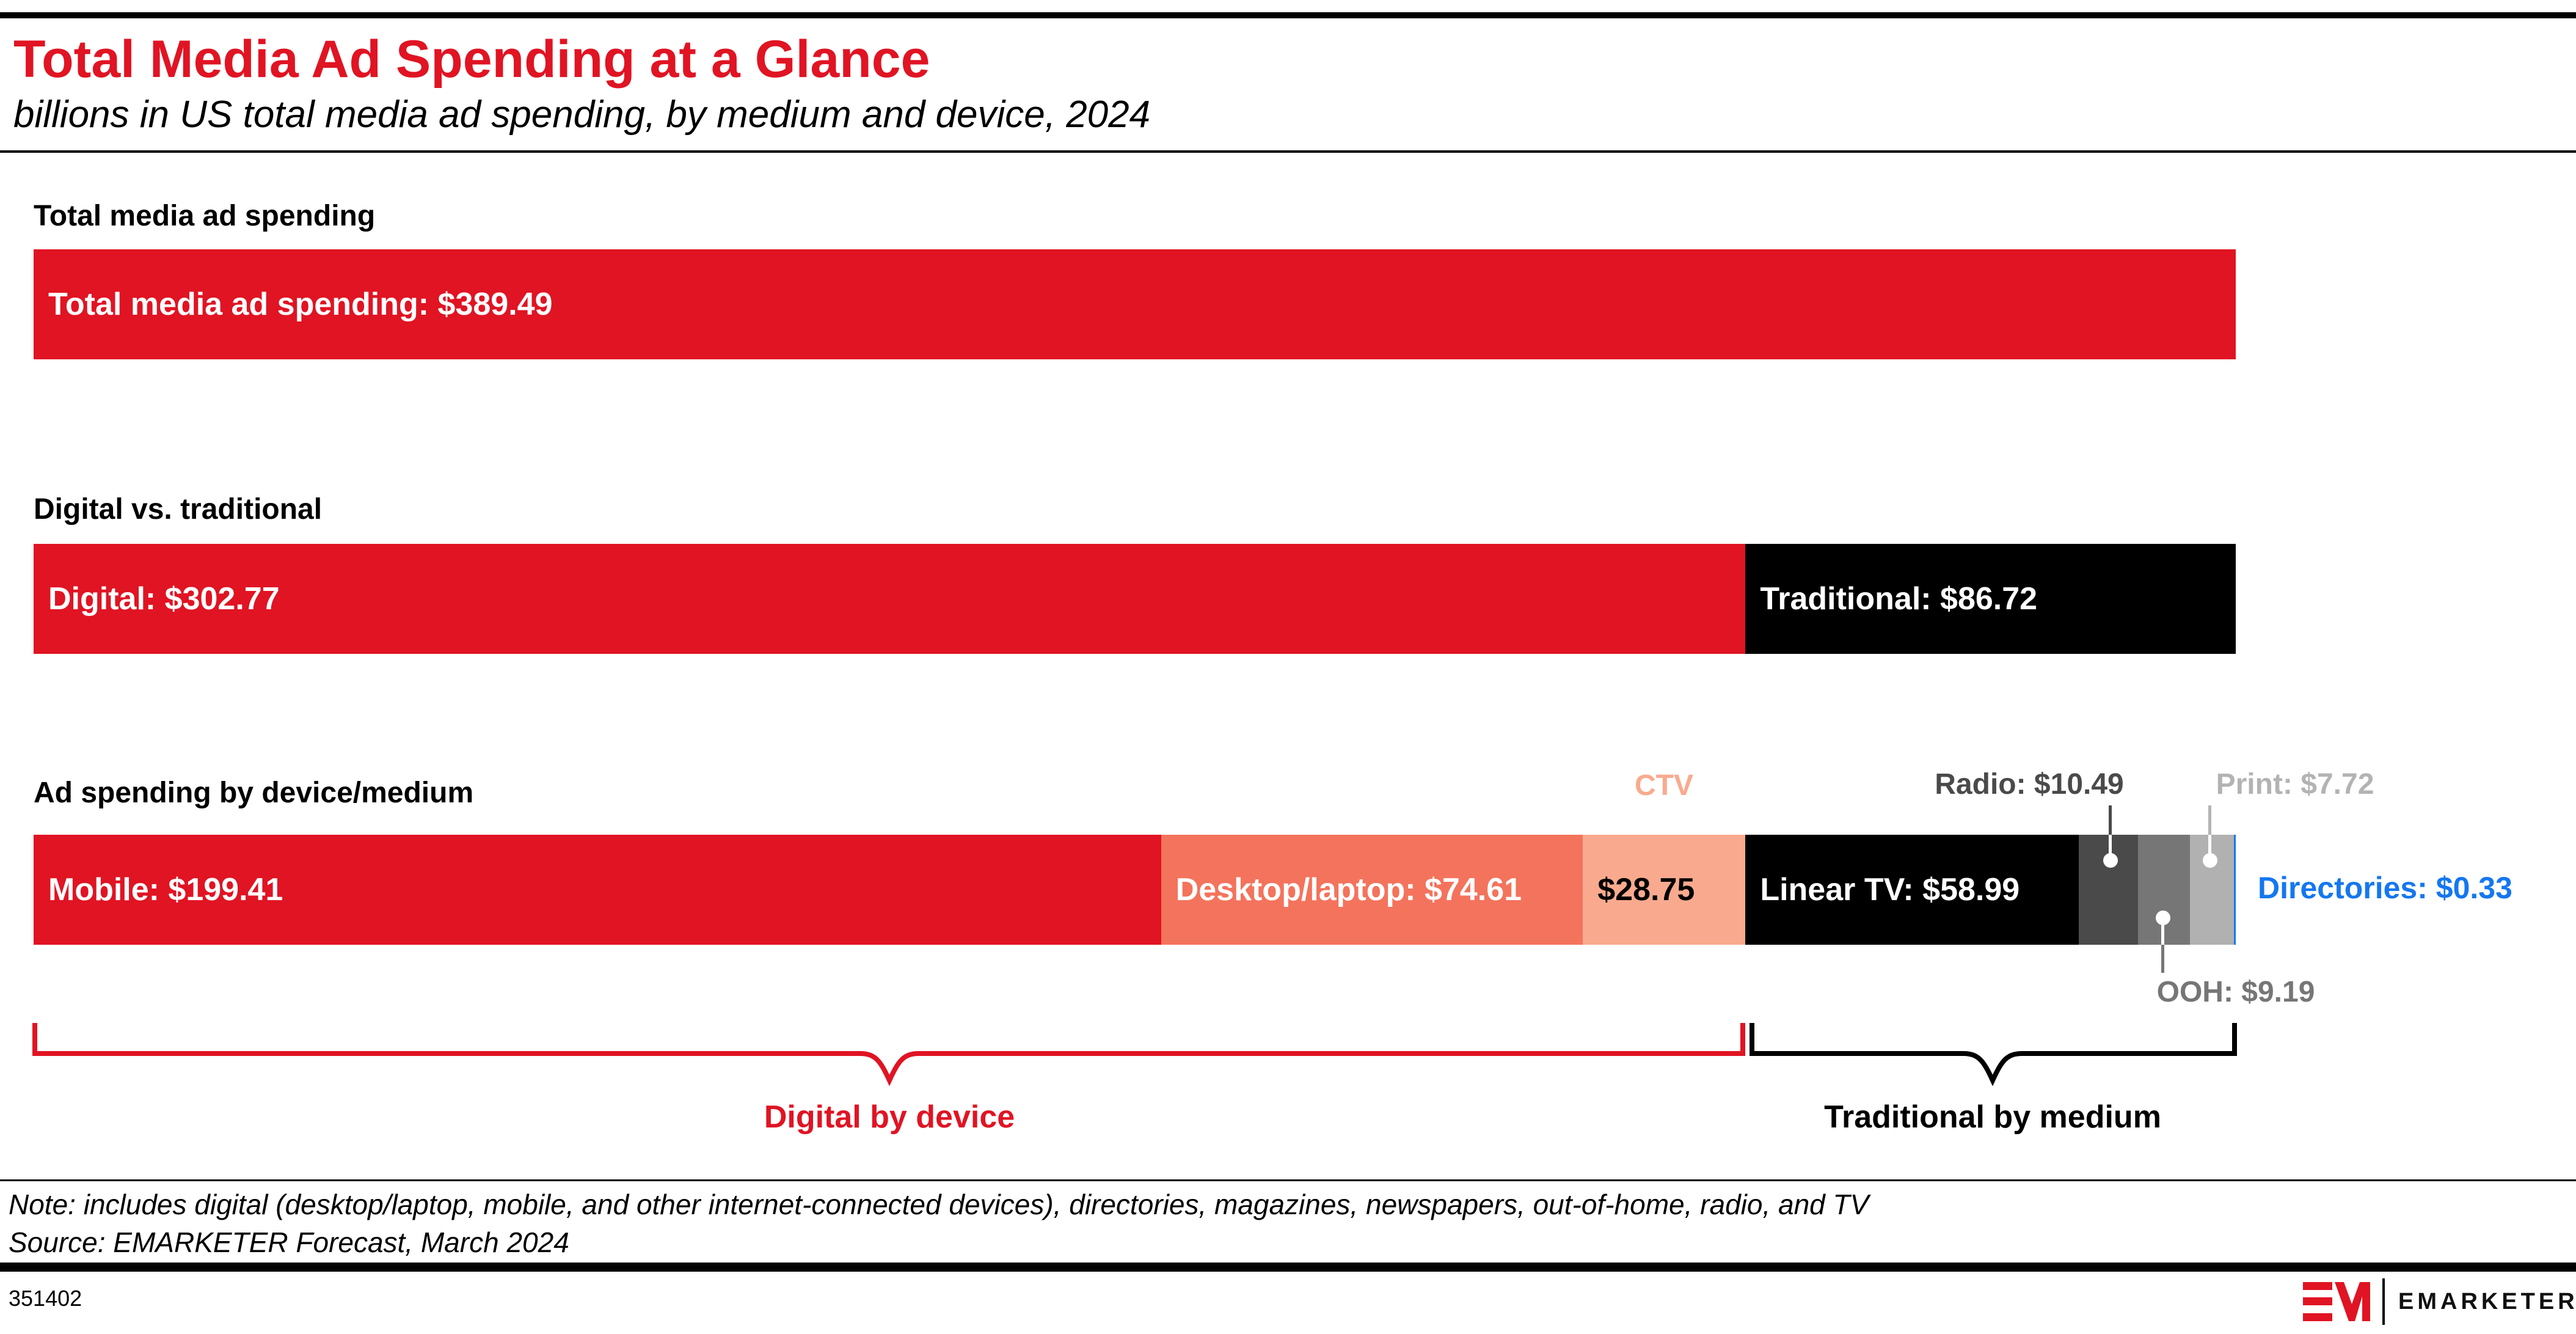  I want to click on segment-mobile-label: Mobile: $199.41, so click(166, 889).